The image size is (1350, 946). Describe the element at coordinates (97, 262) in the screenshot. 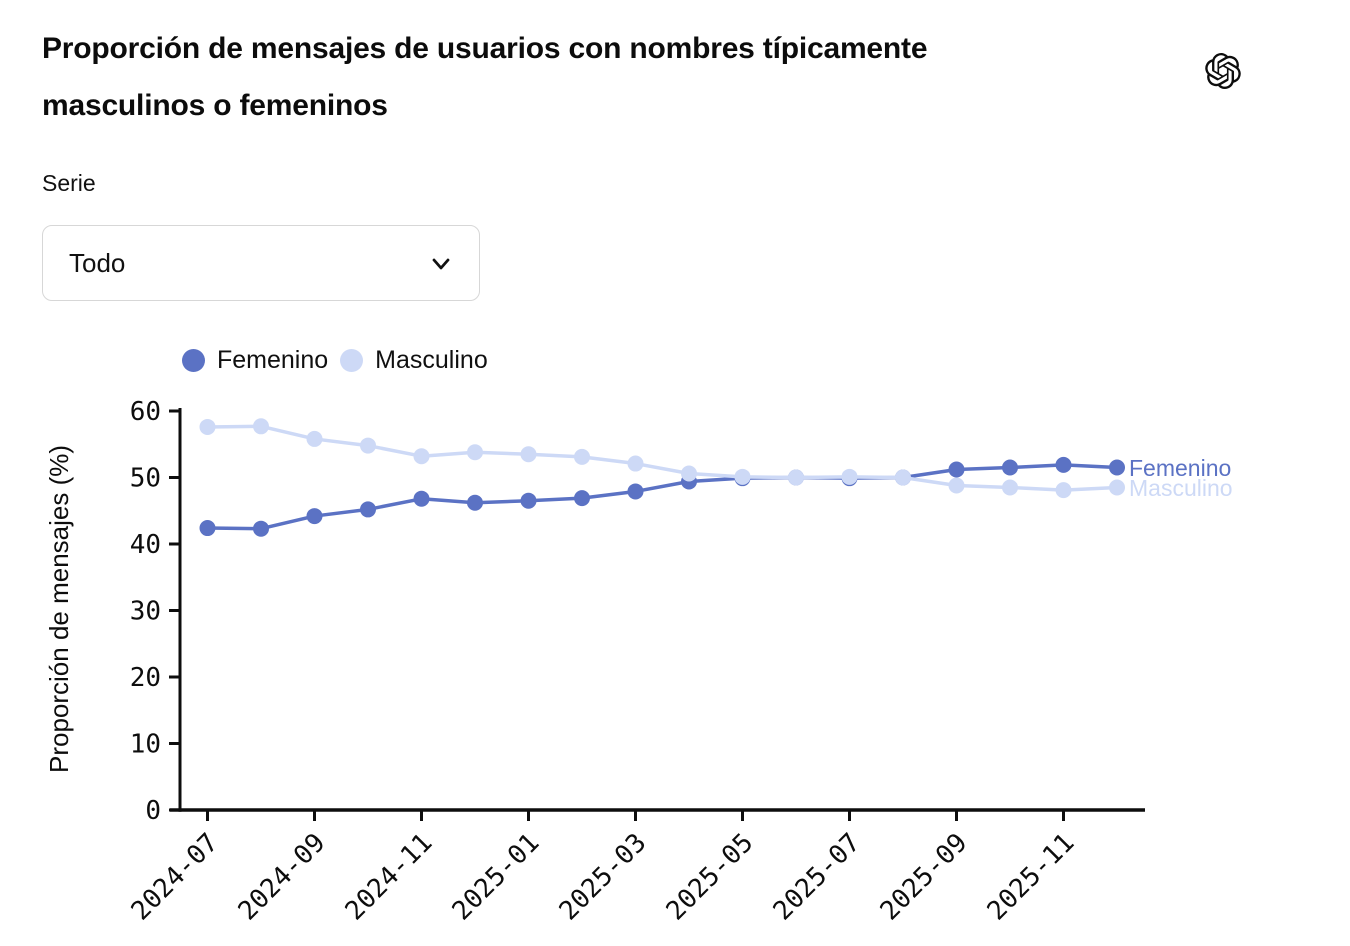

I see `series-dropdown-value: Todo` at that location.